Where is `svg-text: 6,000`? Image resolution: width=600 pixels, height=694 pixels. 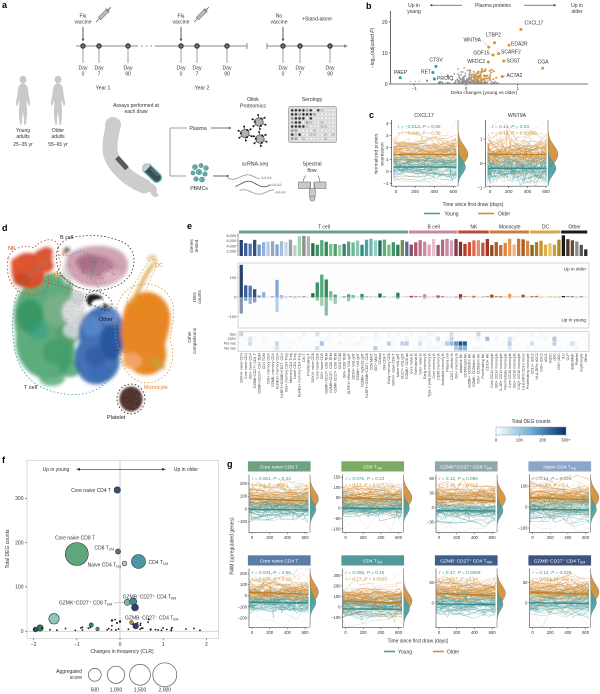 svg-text: 6,000 is located at coordinates (231, 241).